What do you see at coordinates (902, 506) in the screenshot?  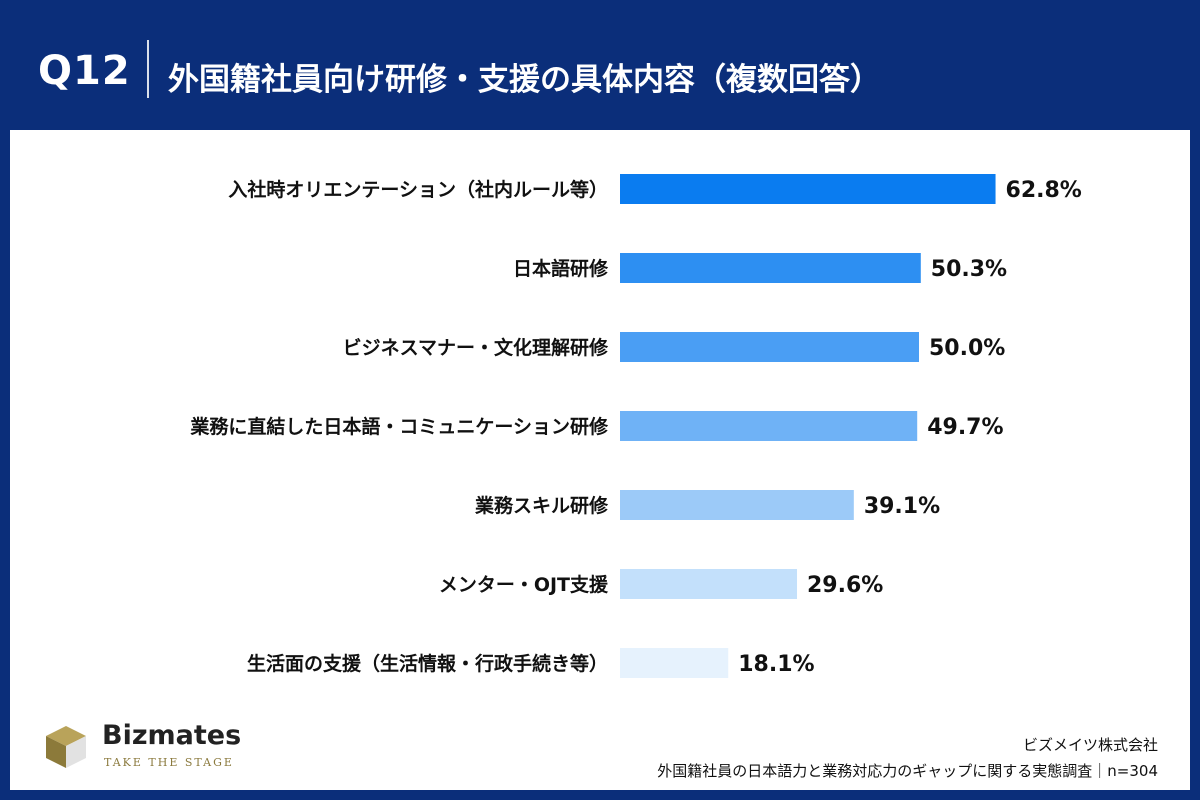 I see `value-label: 39.1%` at bounding box center [902, 506].